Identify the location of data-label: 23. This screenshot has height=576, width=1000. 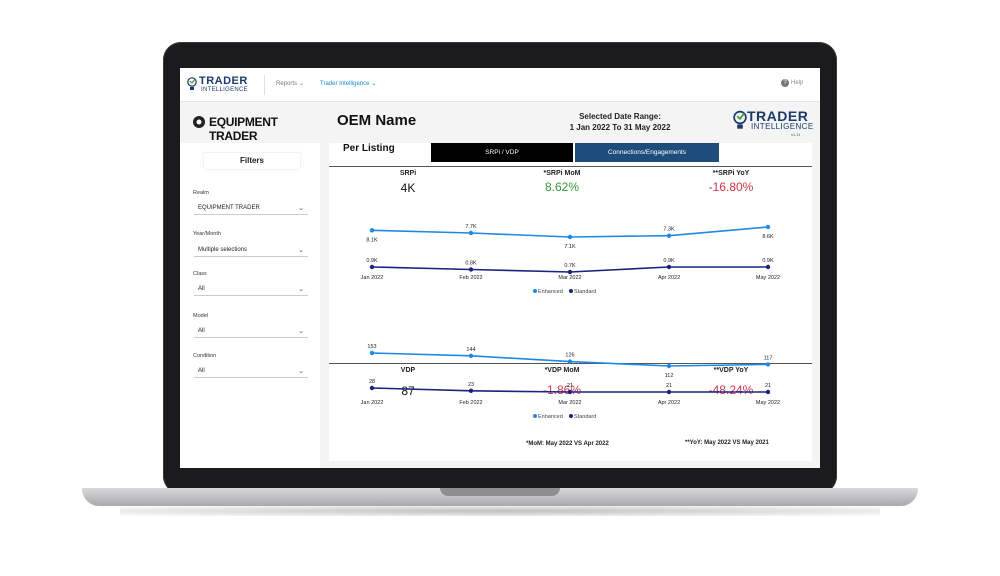
(471, 385).